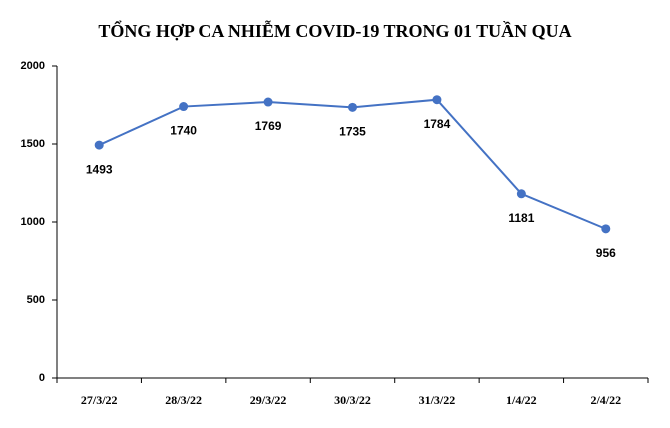 Image resolution: width=670 pixels, height=428 pixels. Describe the element at coordinates (352, 132) in the screenshot. I see `data-label: 1735` at that location.